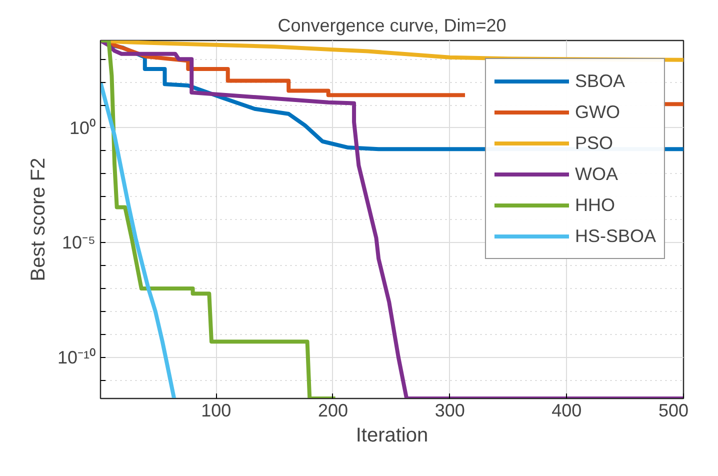 The width and height of the screenshot is (718, 476). I want to click on x-tick-label: 100, so click(216, 410).